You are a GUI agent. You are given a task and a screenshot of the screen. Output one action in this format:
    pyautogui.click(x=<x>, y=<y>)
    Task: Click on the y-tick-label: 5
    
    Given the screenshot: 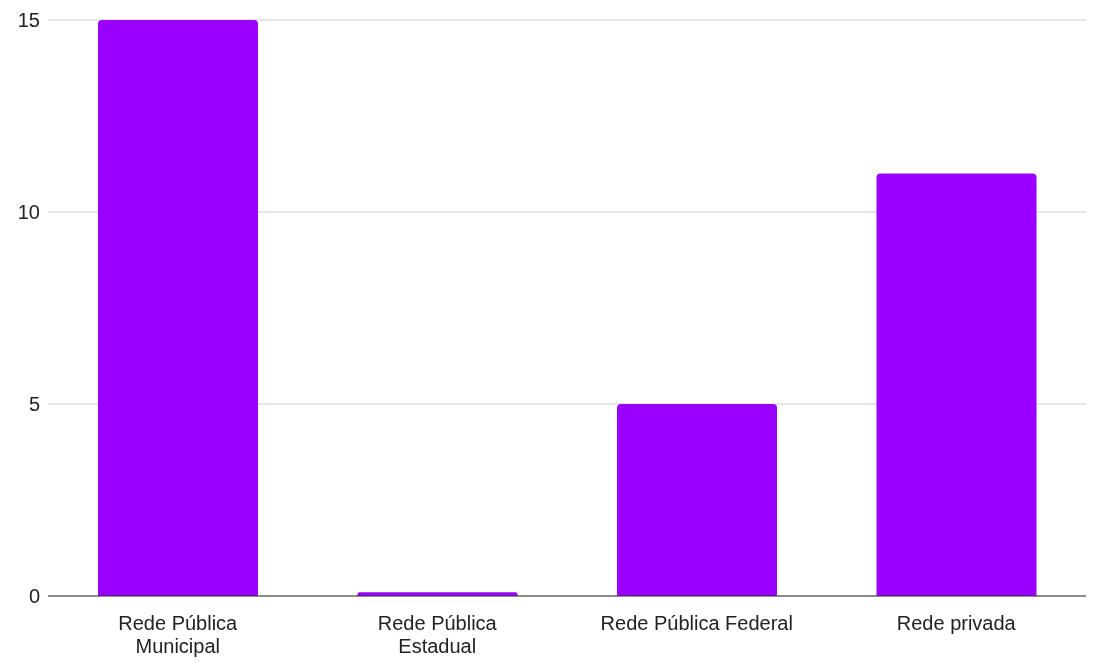 What is the action you would take?
    pyautogui.click(x=34, y=404)
    